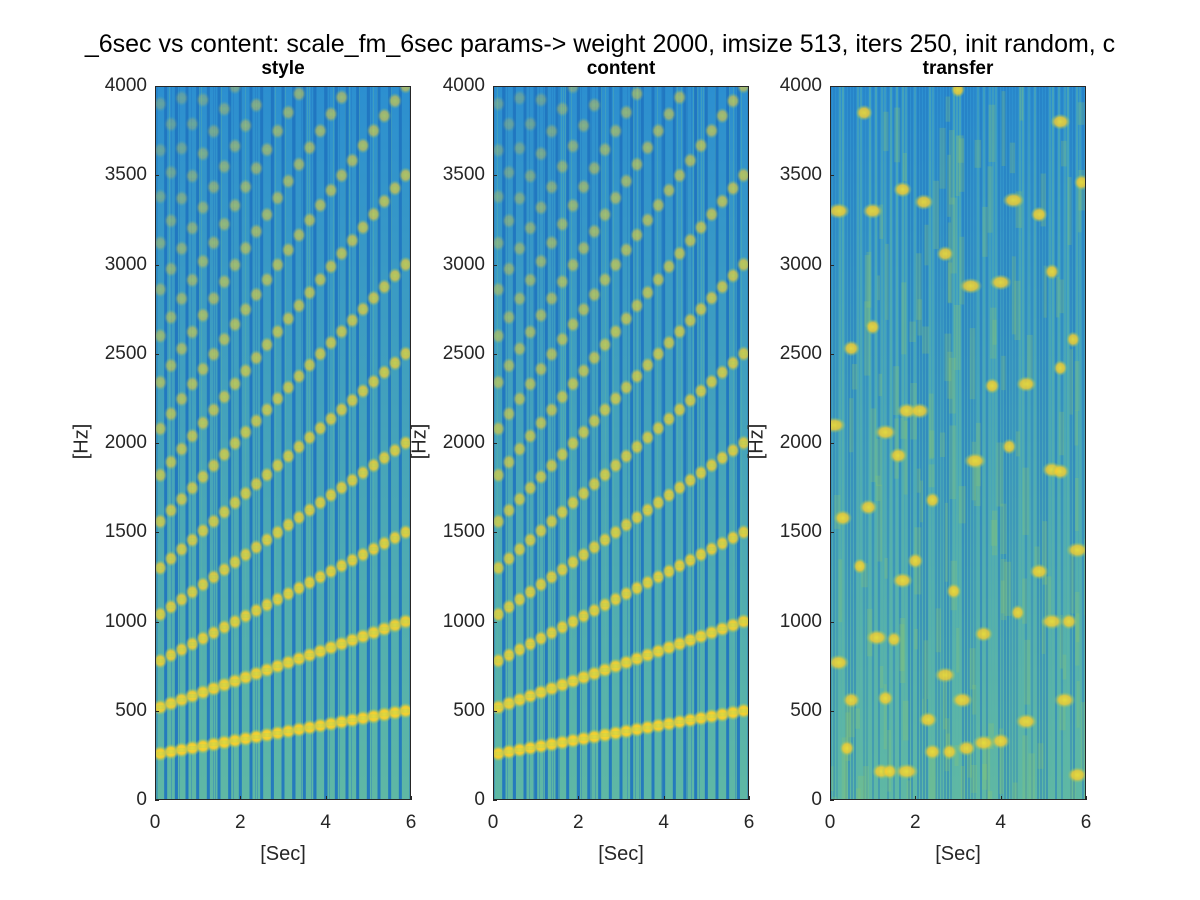  Describe the element at coordinates (958, 68) in the screenshot. I see `panel-title-transfer: transfer` at that location.